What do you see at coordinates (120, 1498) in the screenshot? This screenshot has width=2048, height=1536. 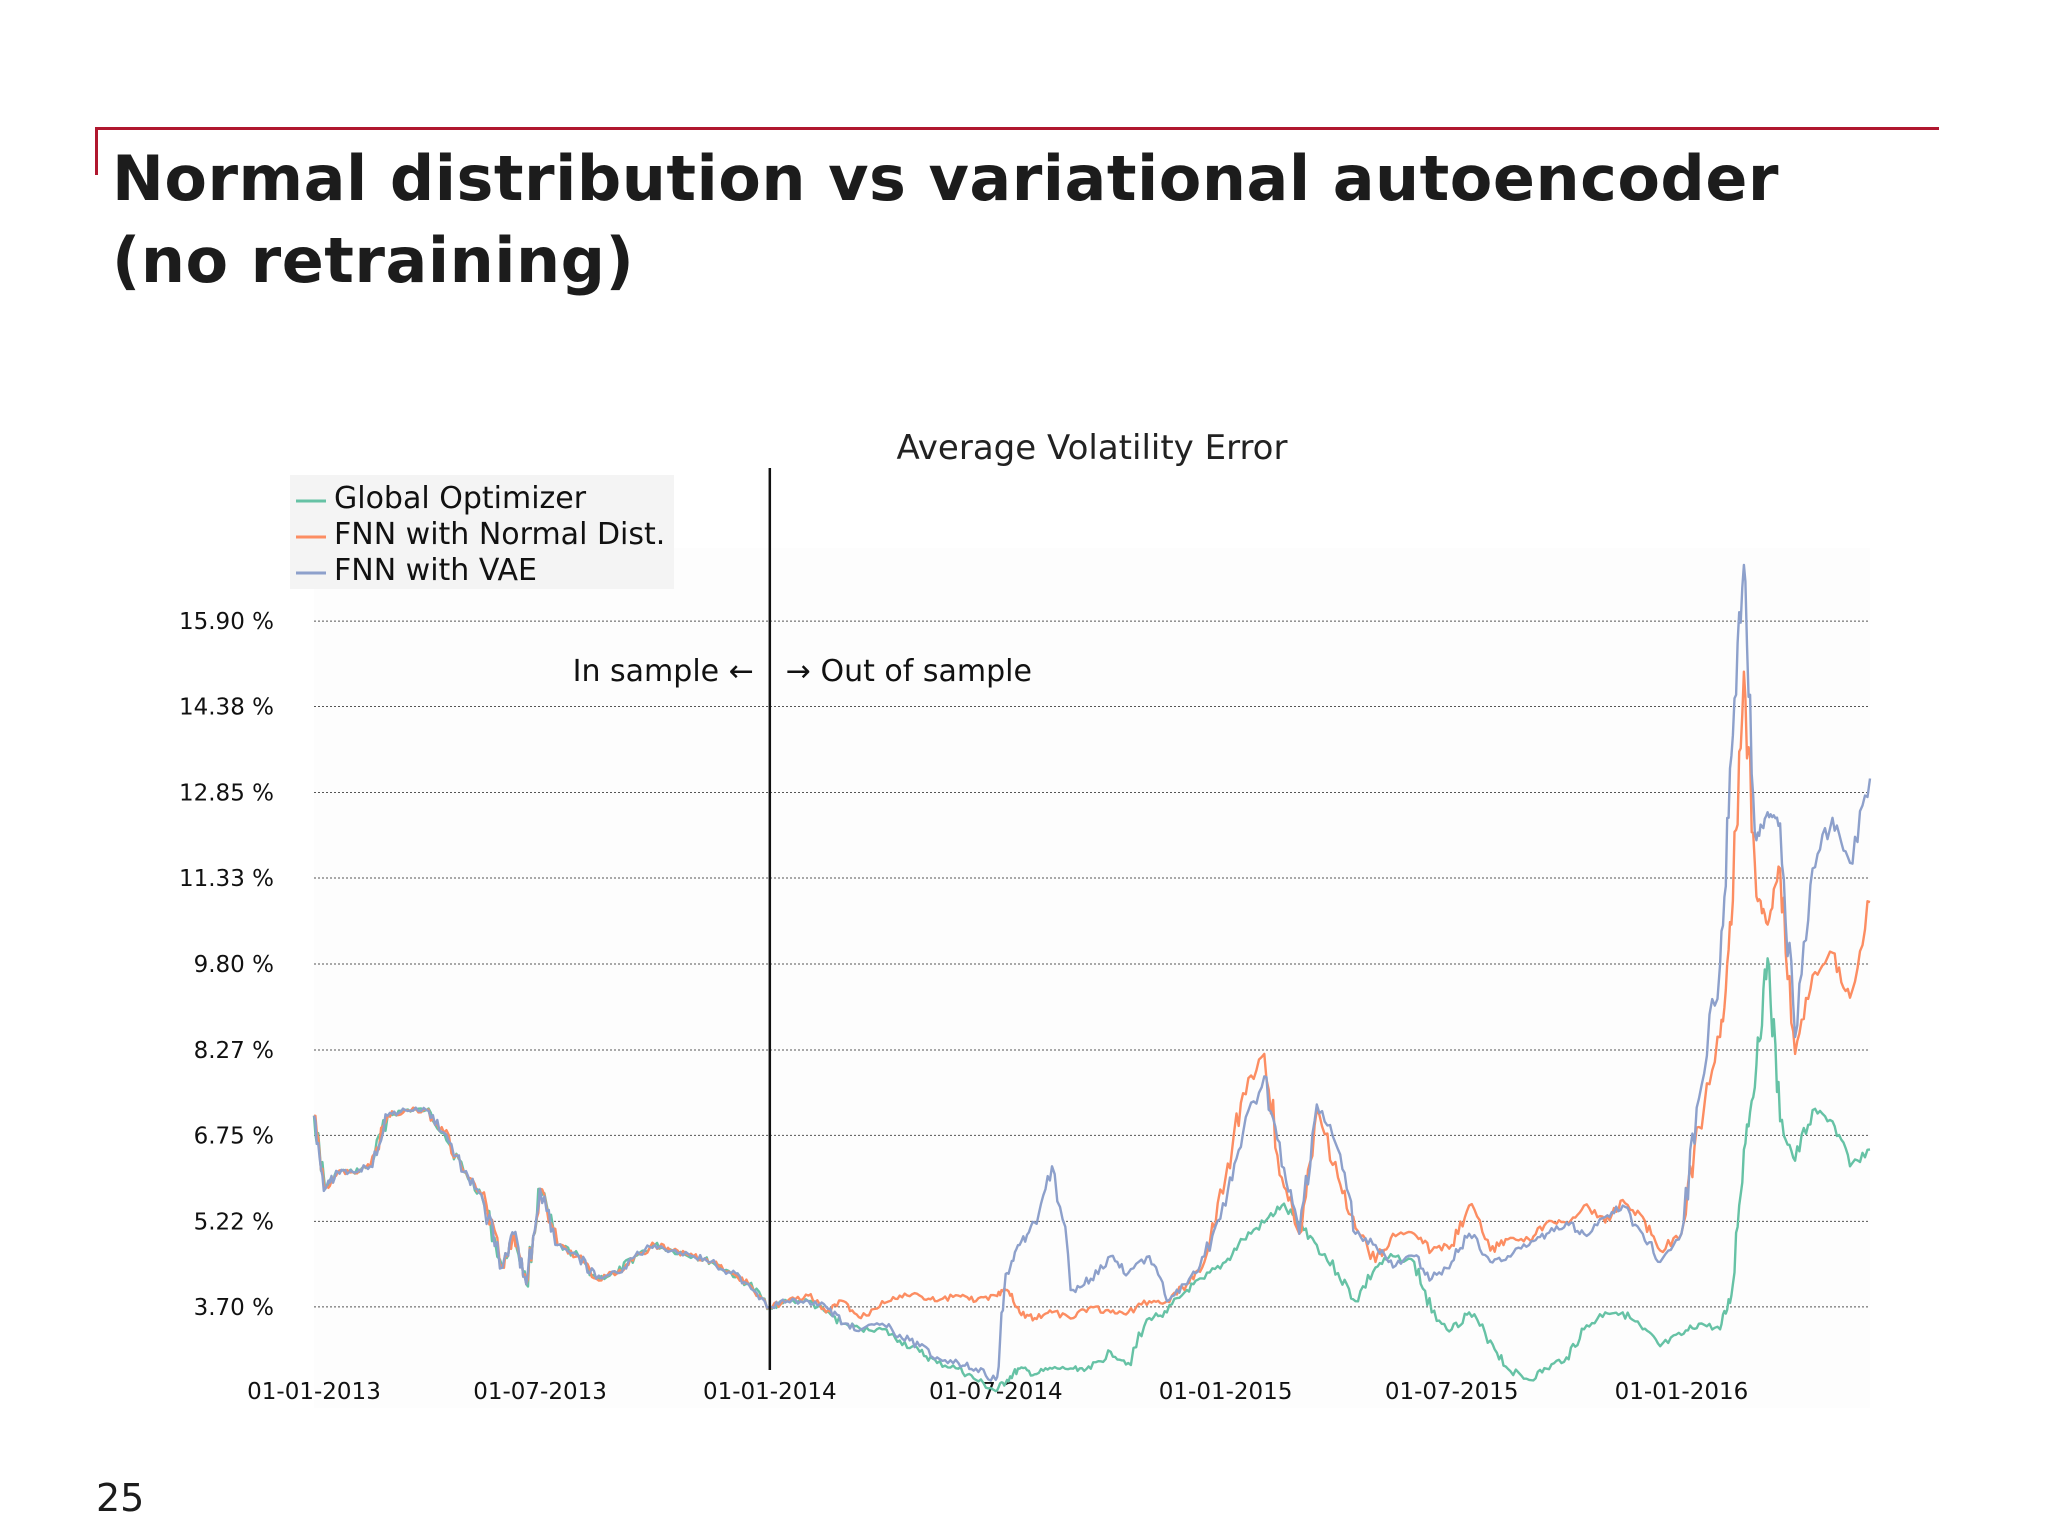 I see `page-number: 25` at bounding box center [120, 1498].